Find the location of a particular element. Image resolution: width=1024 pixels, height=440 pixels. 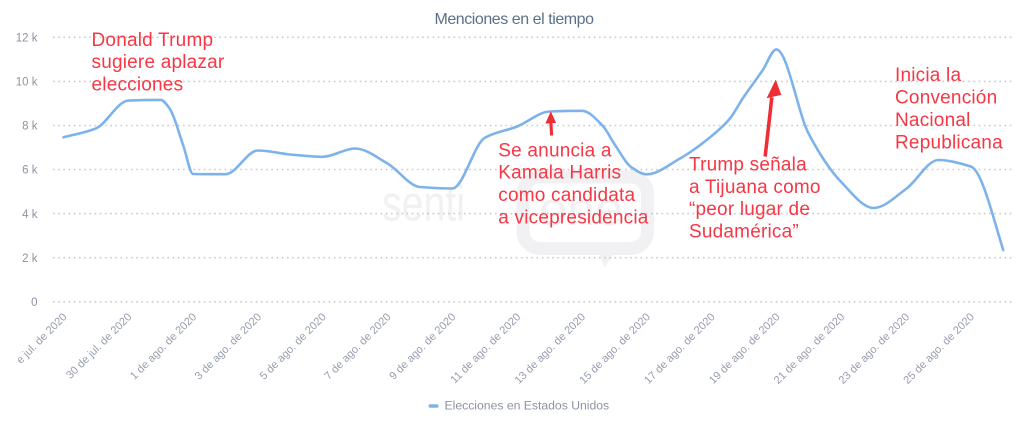

svg-text: one is located at coordinates (581, 208).